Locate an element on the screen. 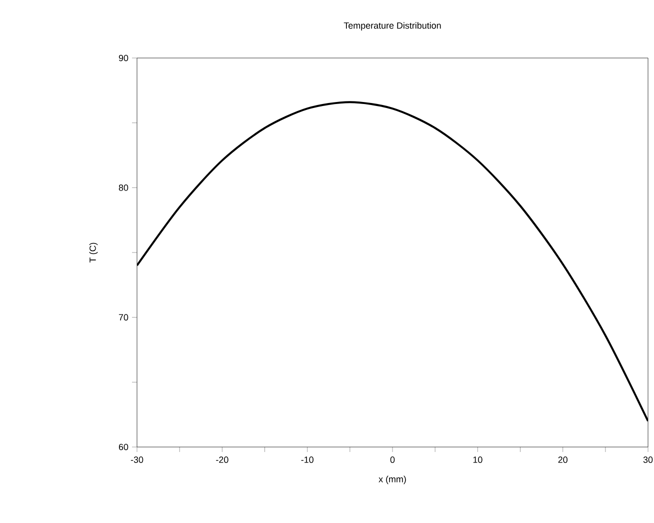 The width and height of the screenshot is (654, 523). y-tick-label: 80 is located at coordinates (123, 187).